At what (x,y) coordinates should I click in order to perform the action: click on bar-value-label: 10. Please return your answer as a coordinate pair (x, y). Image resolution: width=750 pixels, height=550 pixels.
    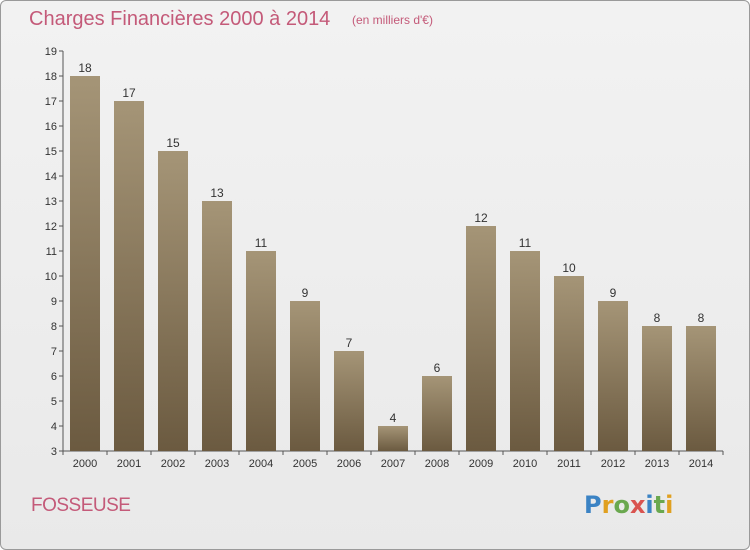
    Looking at the image, I should click on (569, 268).